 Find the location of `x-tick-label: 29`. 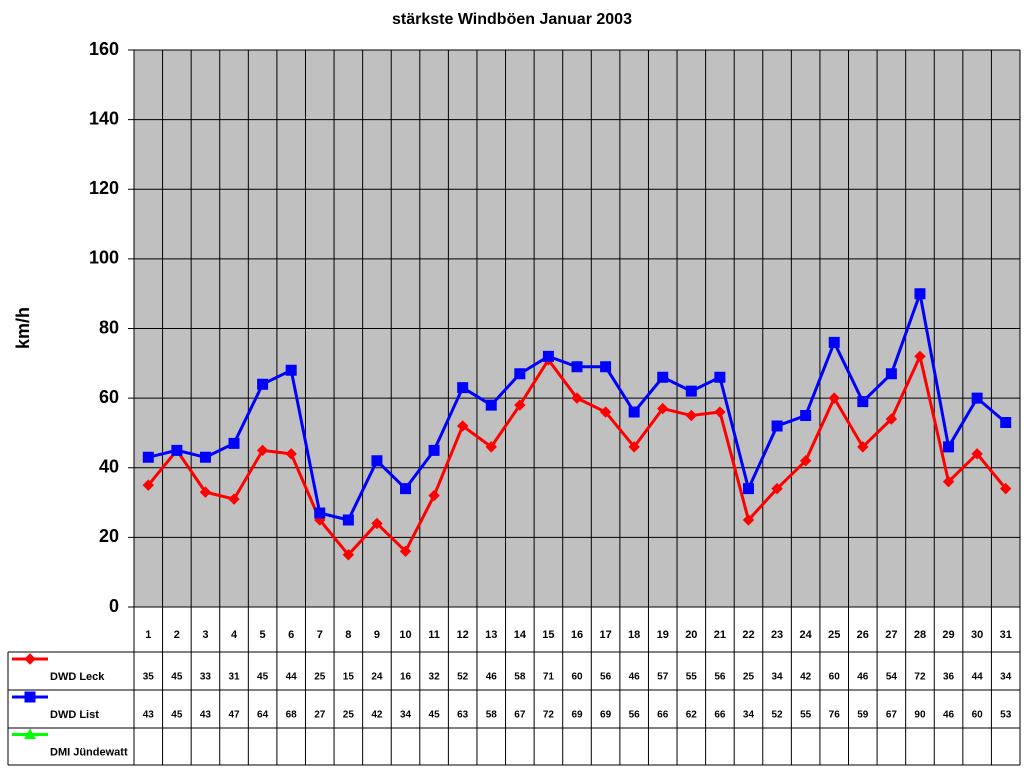

x-tick-label: 29 is located at coordinates (948, 635).